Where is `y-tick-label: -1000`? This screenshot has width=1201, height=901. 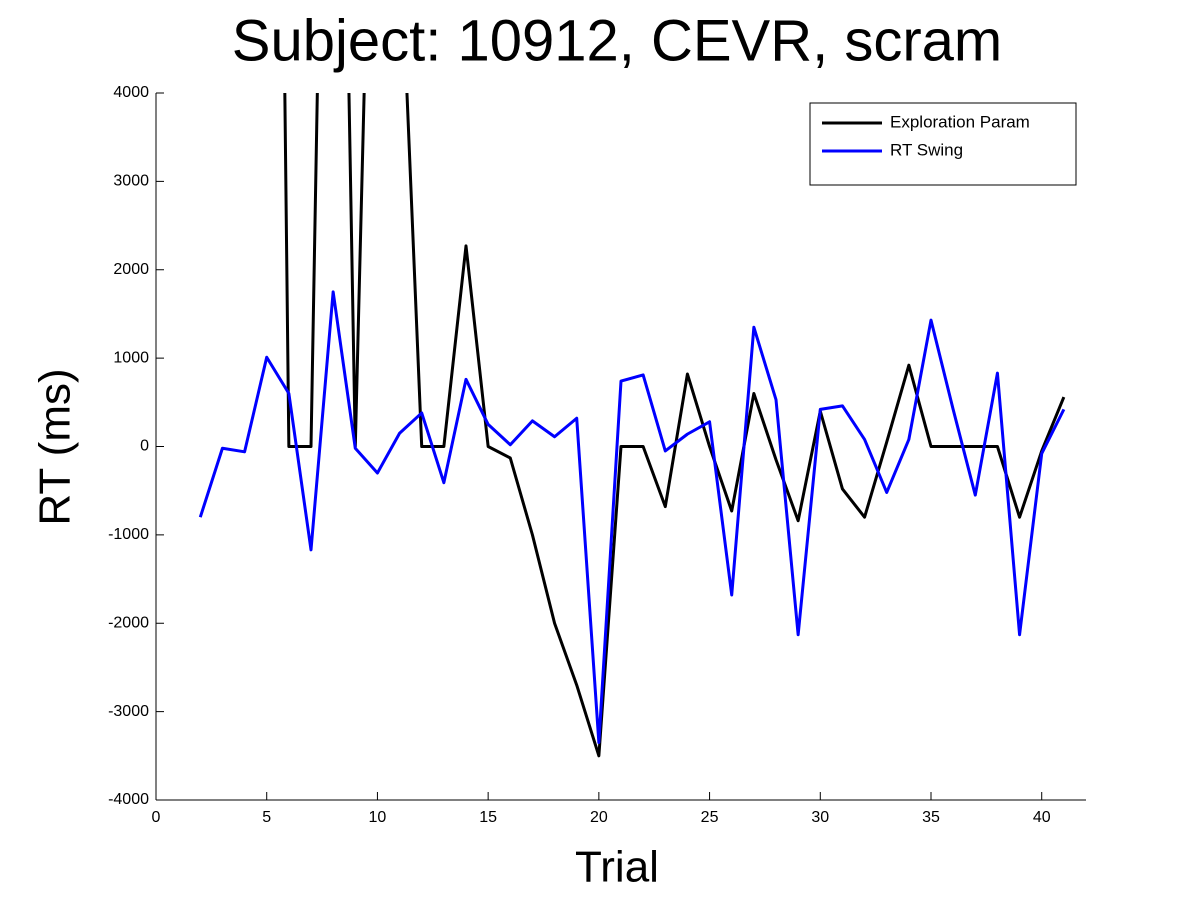
y-tick-label: -1000 is located at coordinates (128, 534).